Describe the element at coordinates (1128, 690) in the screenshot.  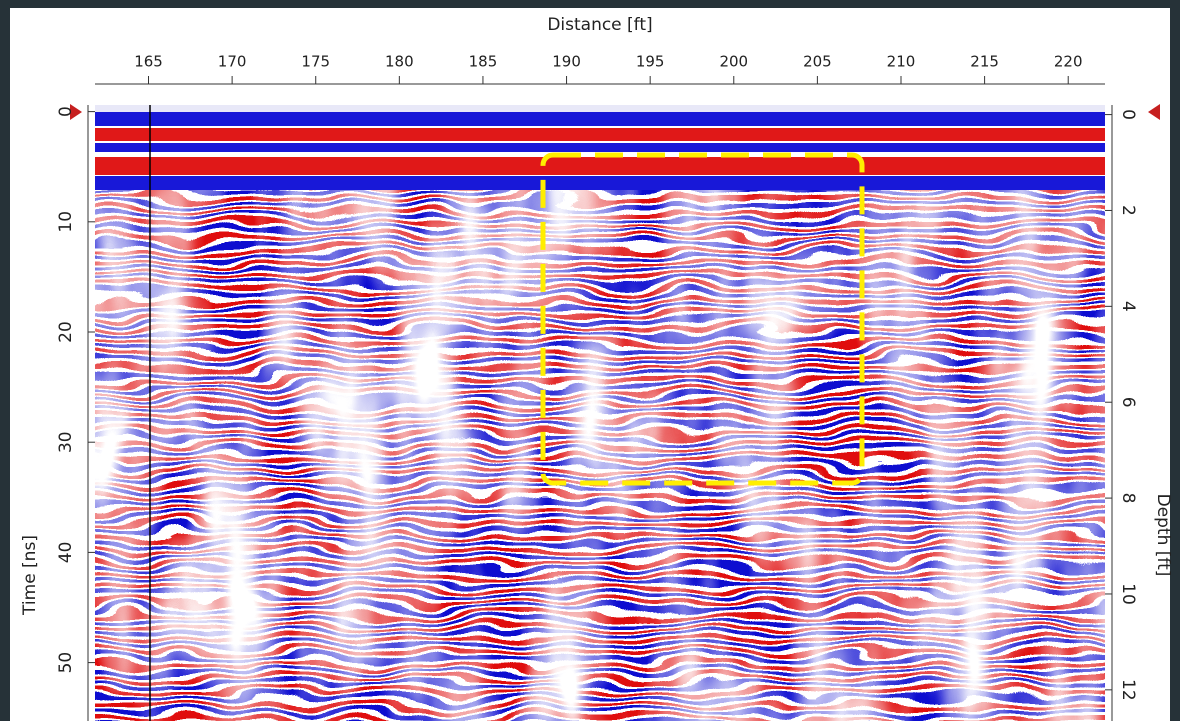
I see `y2-tick-label: 12` at that location.